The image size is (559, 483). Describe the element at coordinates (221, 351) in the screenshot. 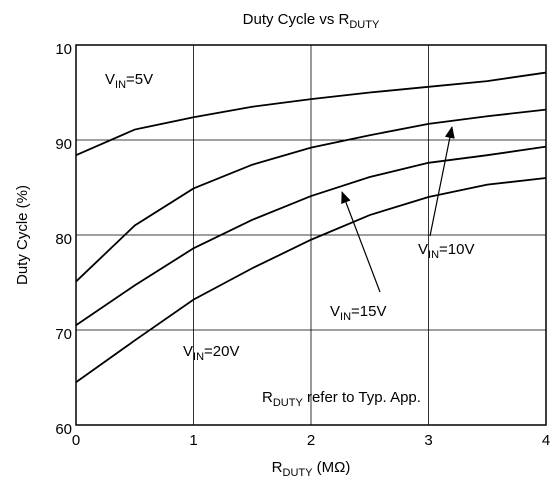

I see `text-run: =20V` at that location.